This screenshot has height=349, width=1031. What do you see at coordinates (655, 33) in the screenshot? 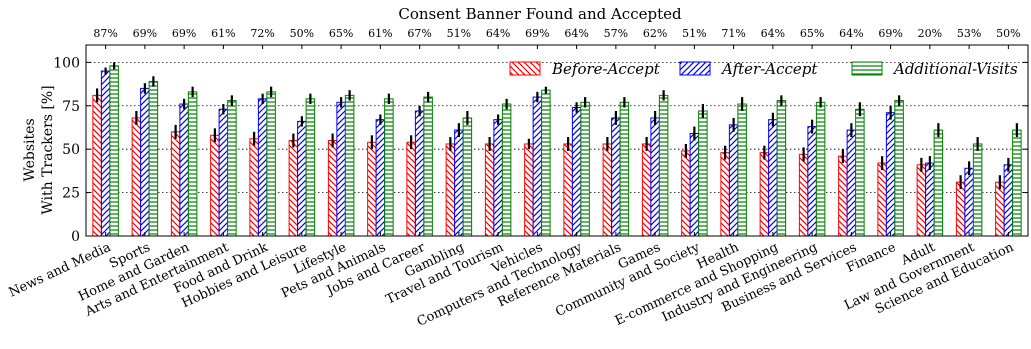
I see `top-percentage-label: 62%` at bounding box center [655, 33].